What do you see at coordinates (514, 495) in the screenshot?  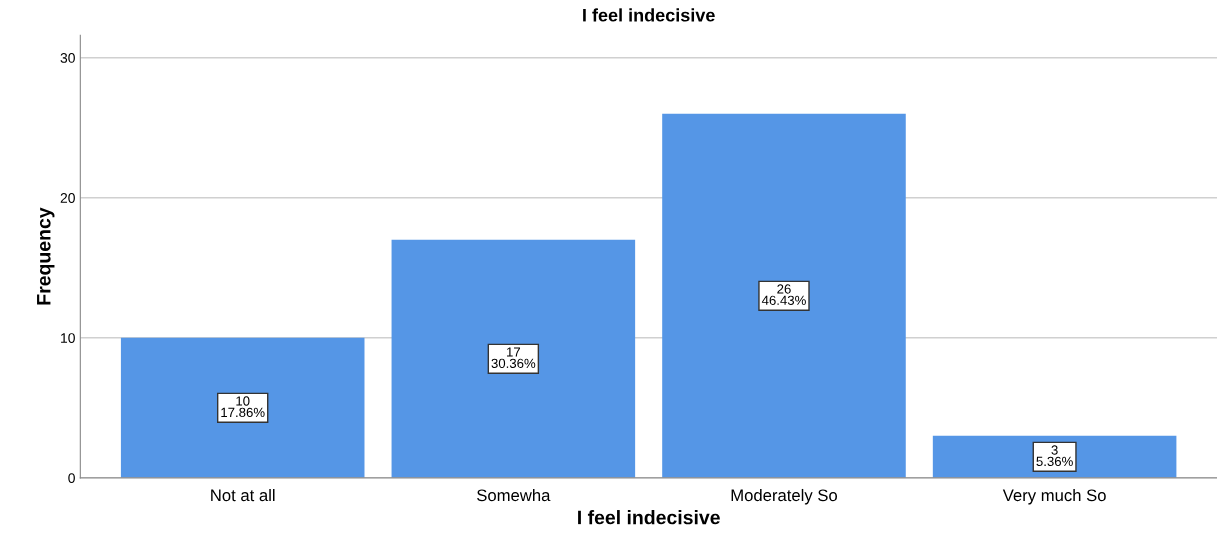 I see `x-tick-label: Somewha` at bounding box center [514, 495].